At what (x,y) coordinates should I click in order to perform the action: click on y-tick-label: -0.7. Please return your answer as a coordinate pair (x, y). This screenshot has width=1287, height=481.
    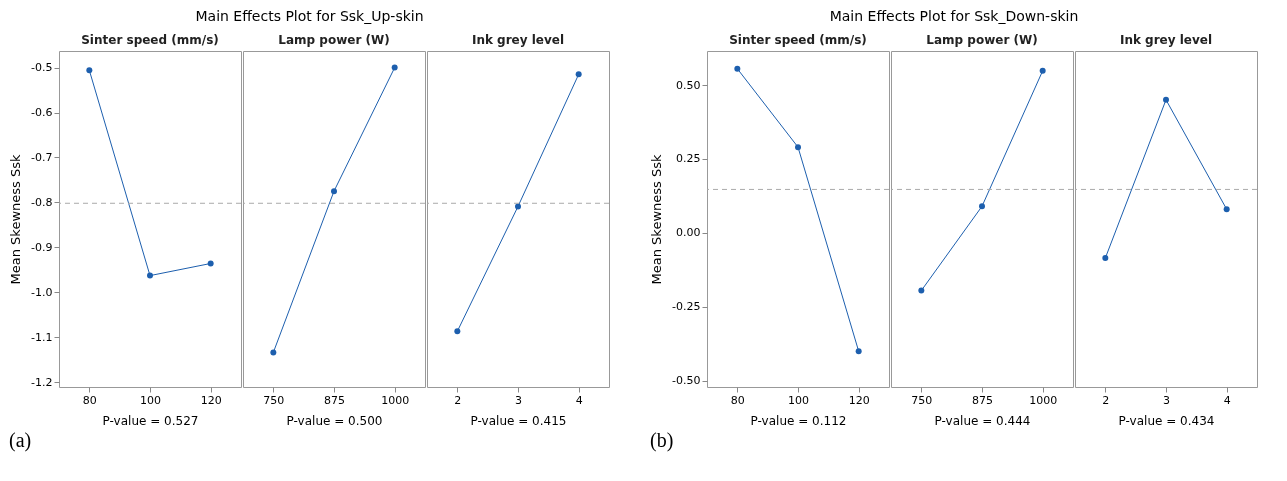
    Looking at the image, I should click on (42, 157).